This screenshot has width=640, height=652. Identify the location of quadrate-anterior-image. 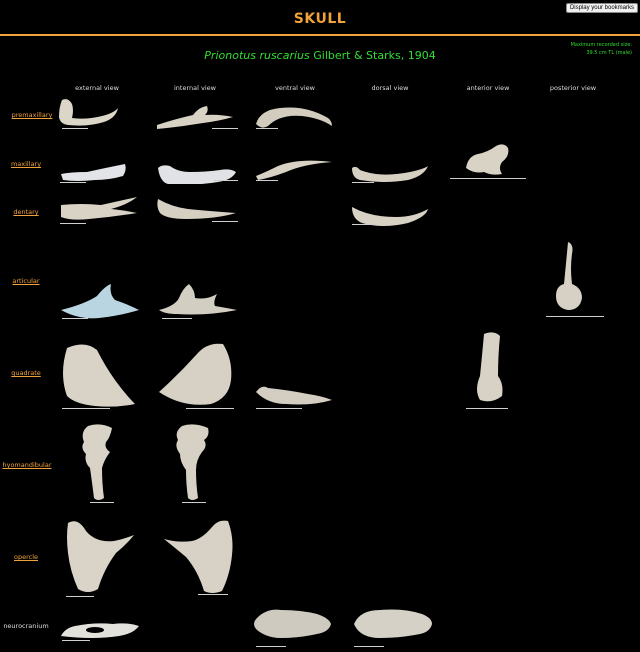
(490, 367).